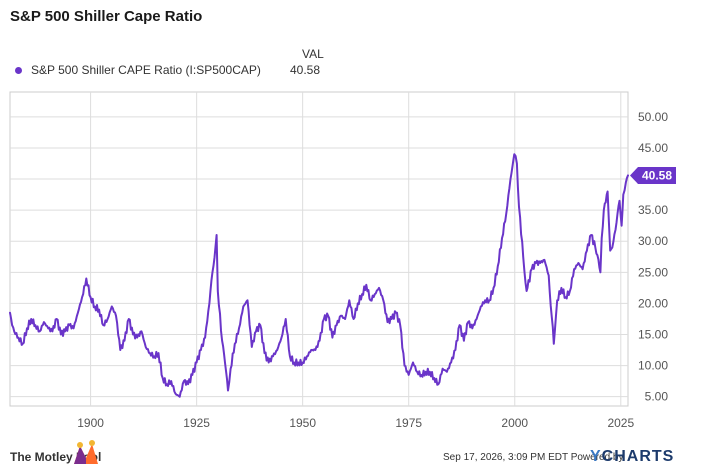 Image resolution: width=720 pixels, height=470 pixels. Describe the element at coordinates (505, 457) in the screenshot. I see `timestamp: Sep 17, 2026, 3:09 PM EDT` at that location.